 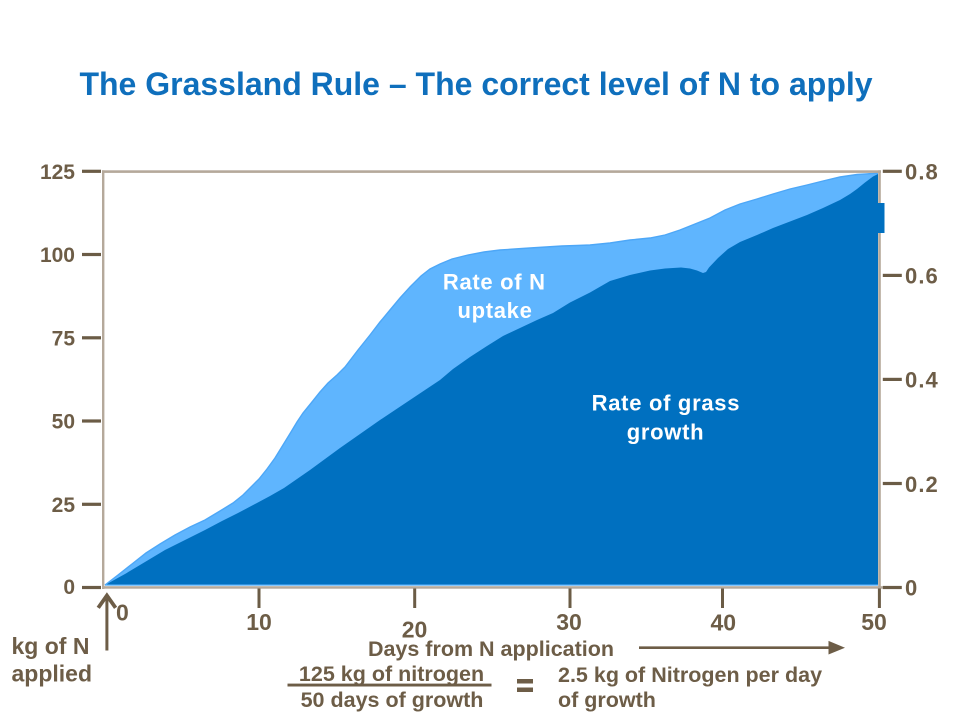 What do you see at coordinates (57, 255) in the screenshot?
I see `svg-text: 100` at bounding box center [57, 255].